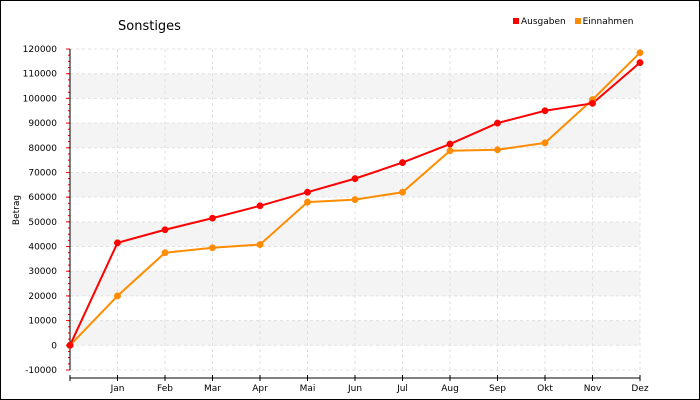 The image size is (700, 400). Describe the element at coordinates (17, 210) in the screenshot. I see `y-axis-title: Betrag` at that location.